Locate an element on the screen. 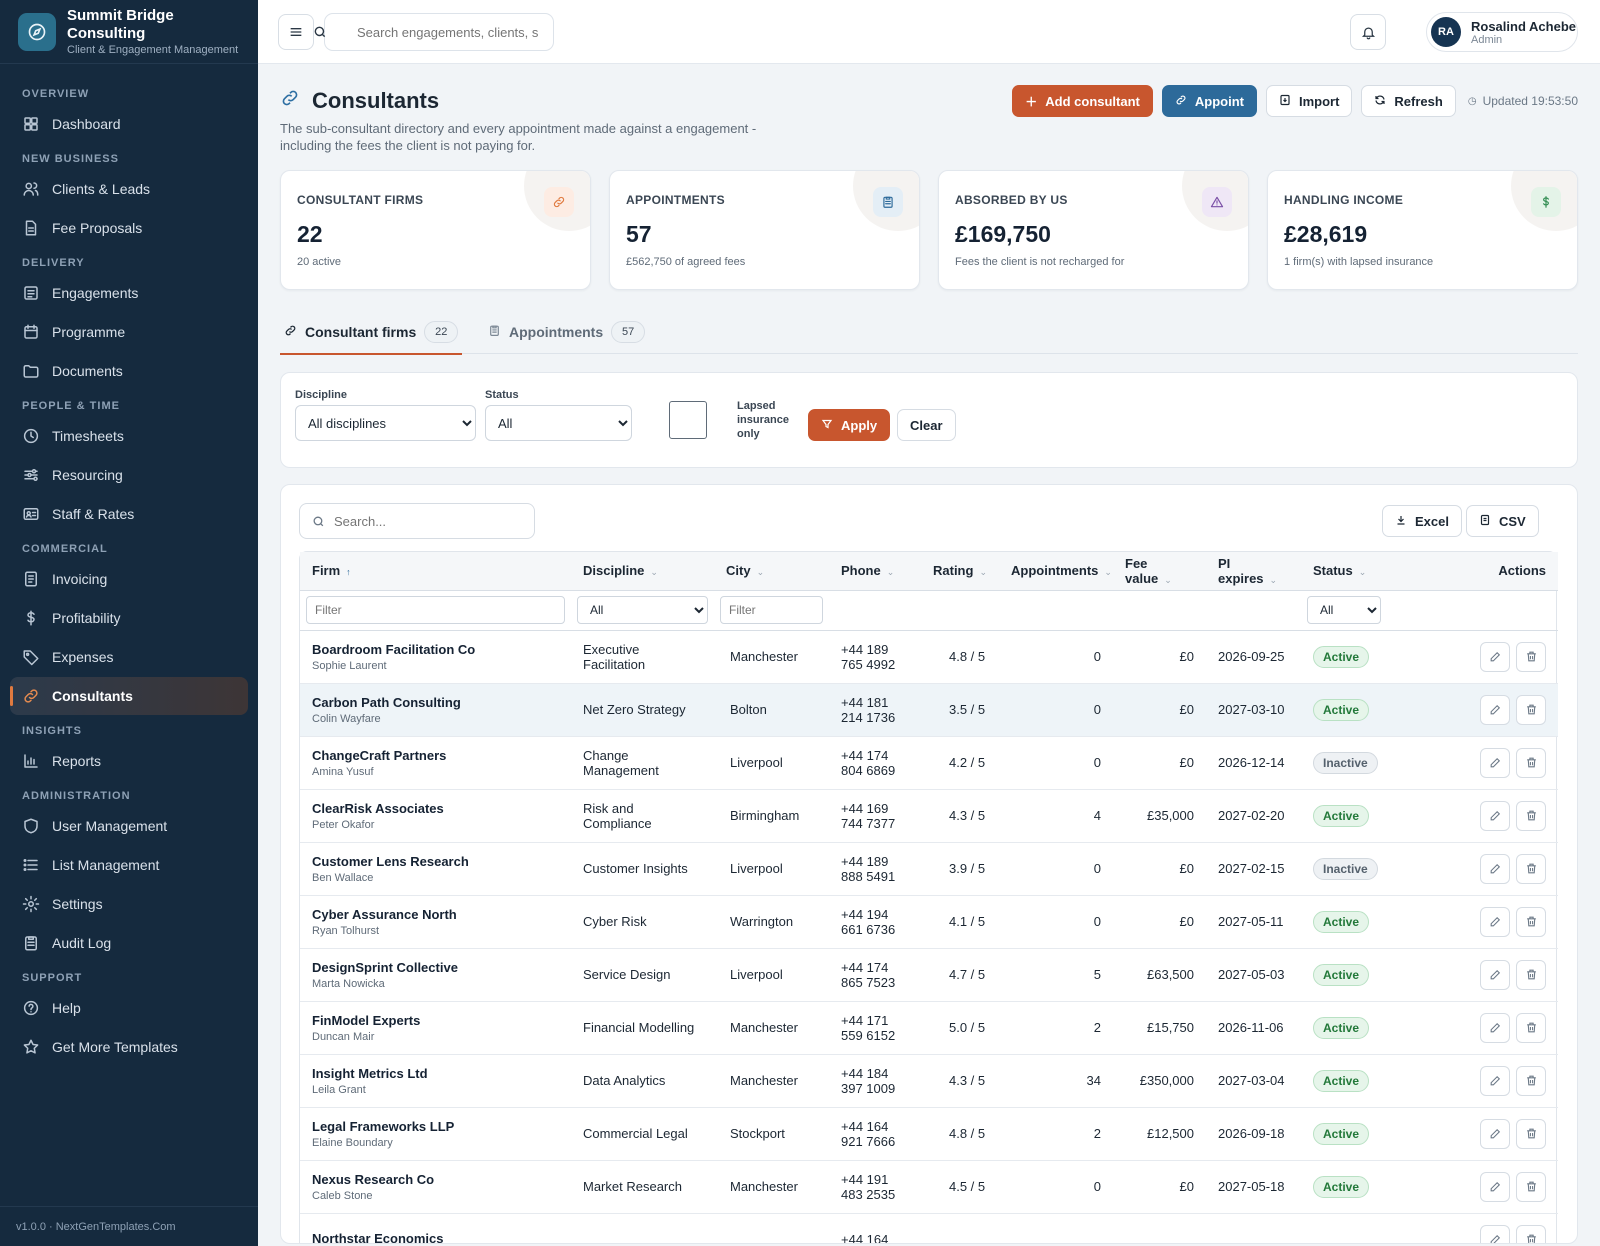  discipline-filter-select: All is located at coordinates (642, 610).